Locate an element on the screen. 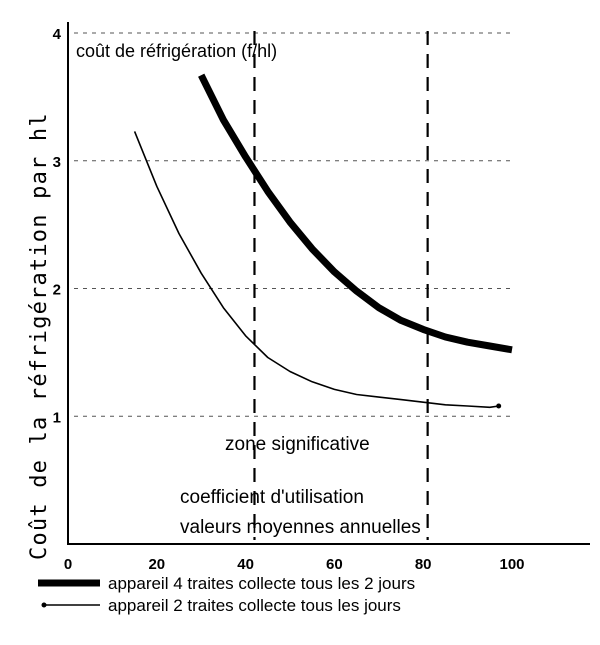 This screenshot has height=645, width=600. x-tick-label-100: 100 is located at coordinates (511, 564).